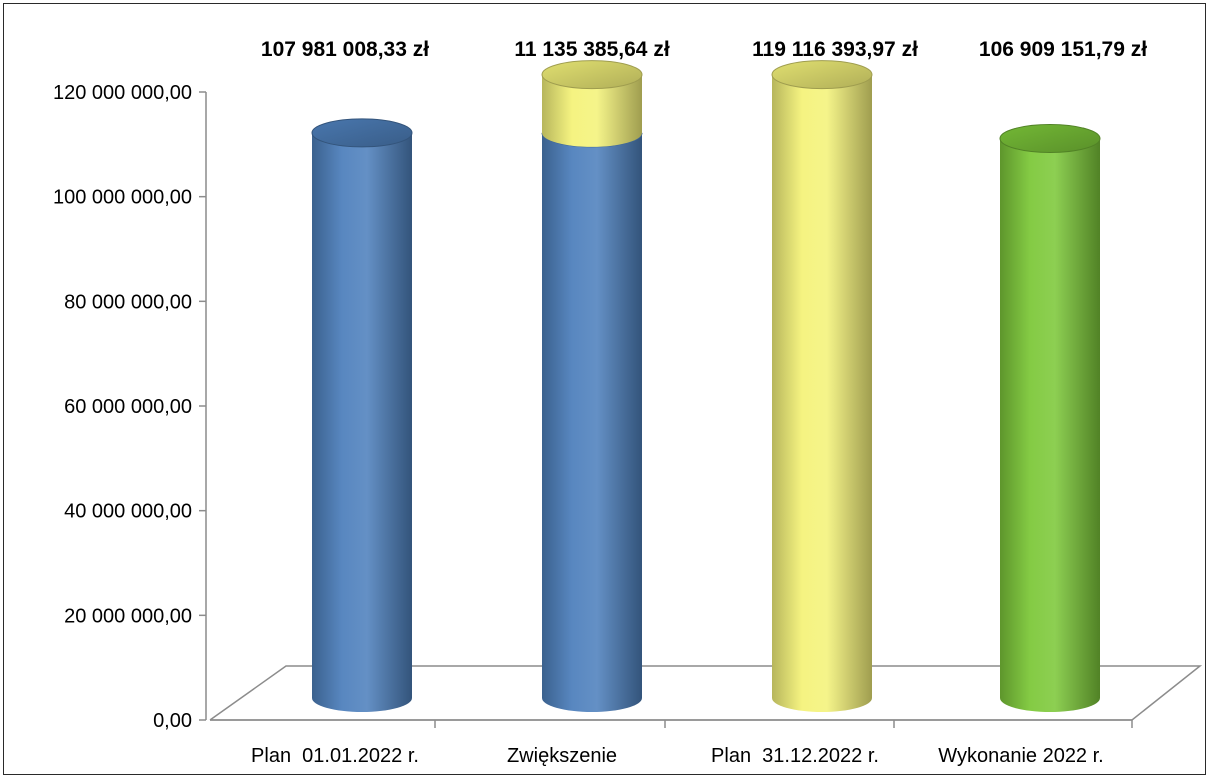 Image resolution: width=1211 pixels, height=780 pixels. What do you see at coordinates (562, 756) in the screenshot?
I see `x-tick-label: Zwiększenie` at bounding box center [562, 756].